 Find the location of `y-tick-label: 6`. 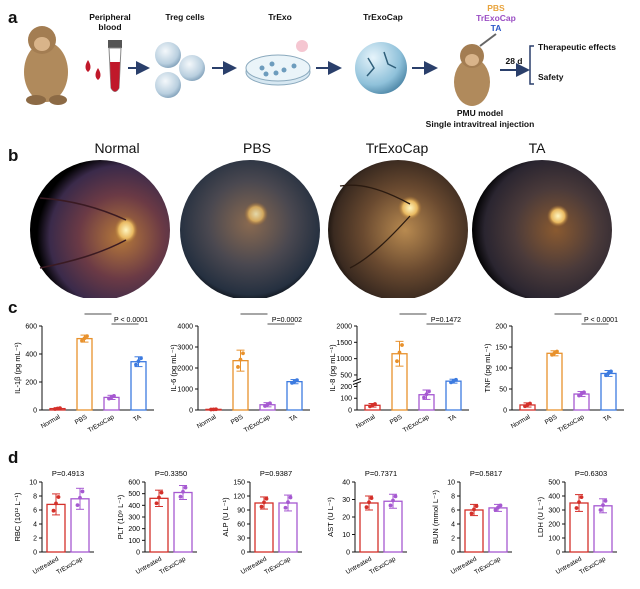

y-tick-label: 6 is located at coordinates (35, 511).